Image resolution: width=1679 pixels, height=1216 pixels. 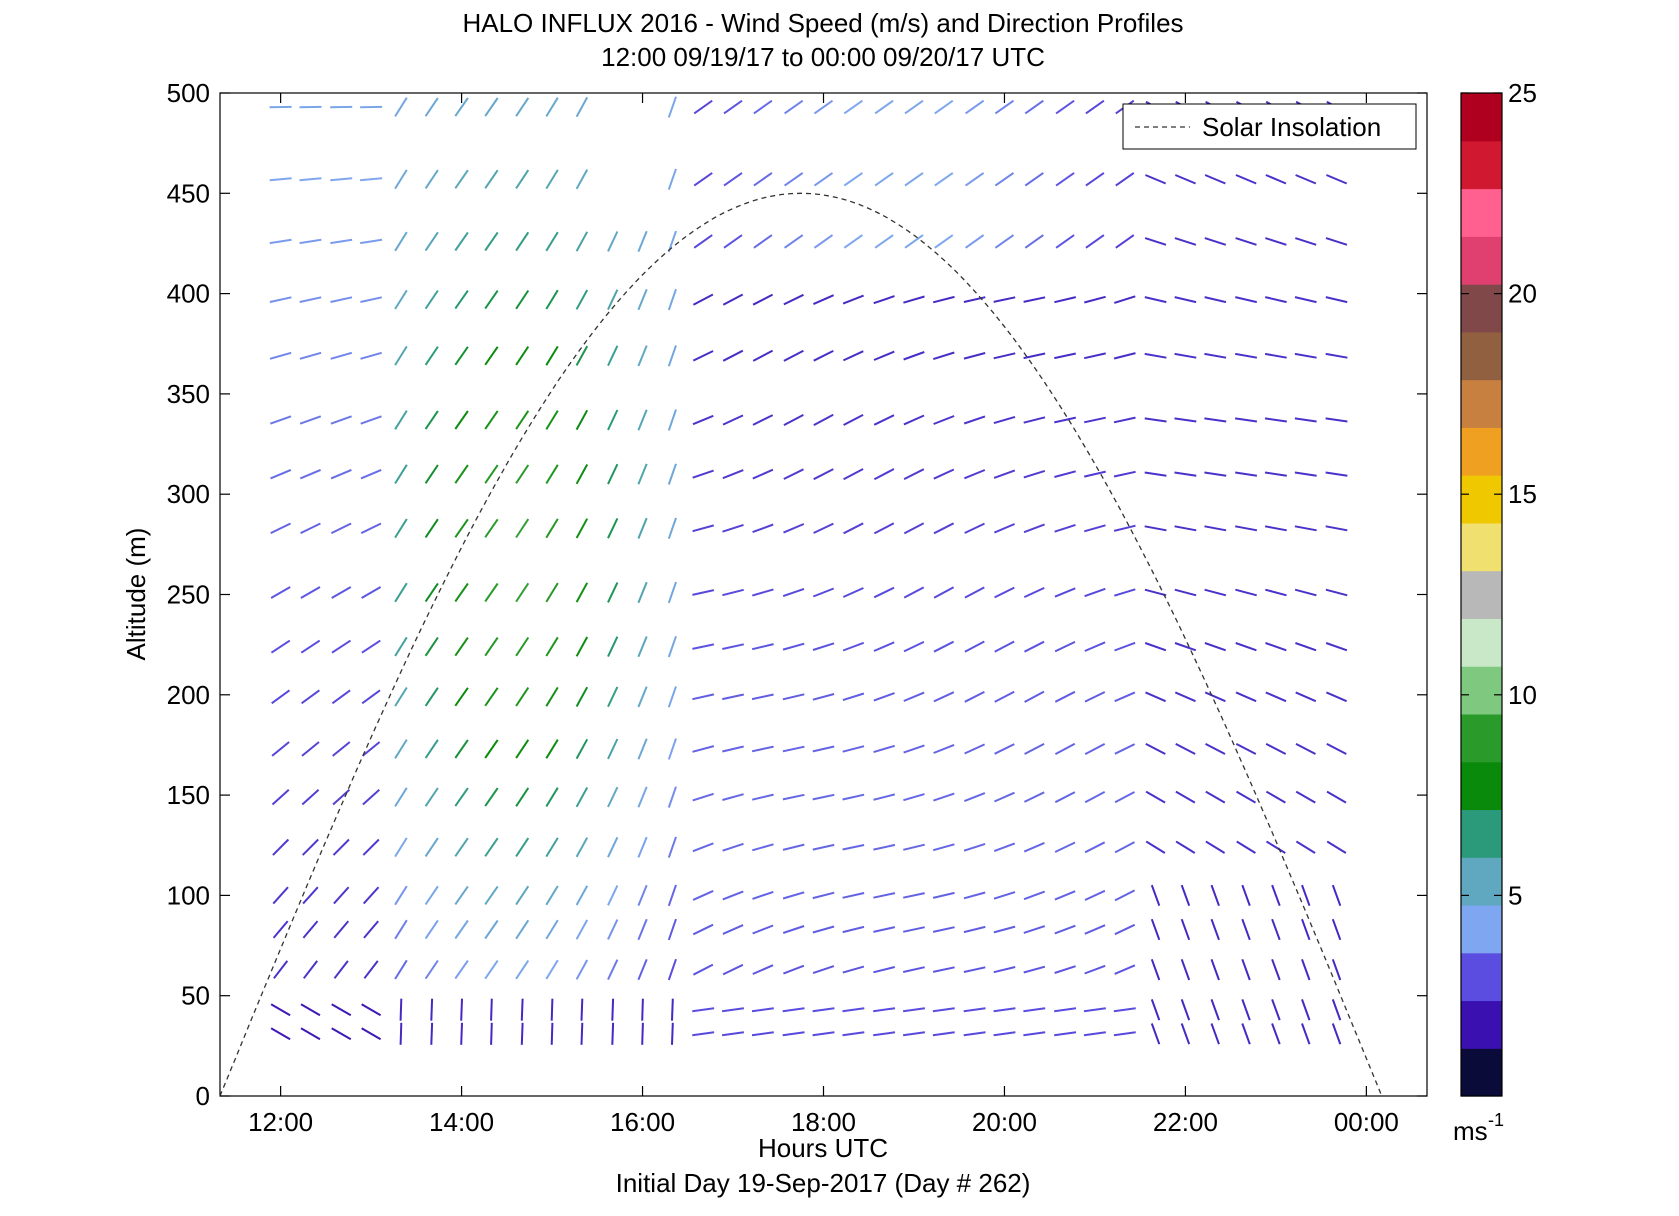 I want to click on y-tick-label: 100, so click(x=188, y=895).